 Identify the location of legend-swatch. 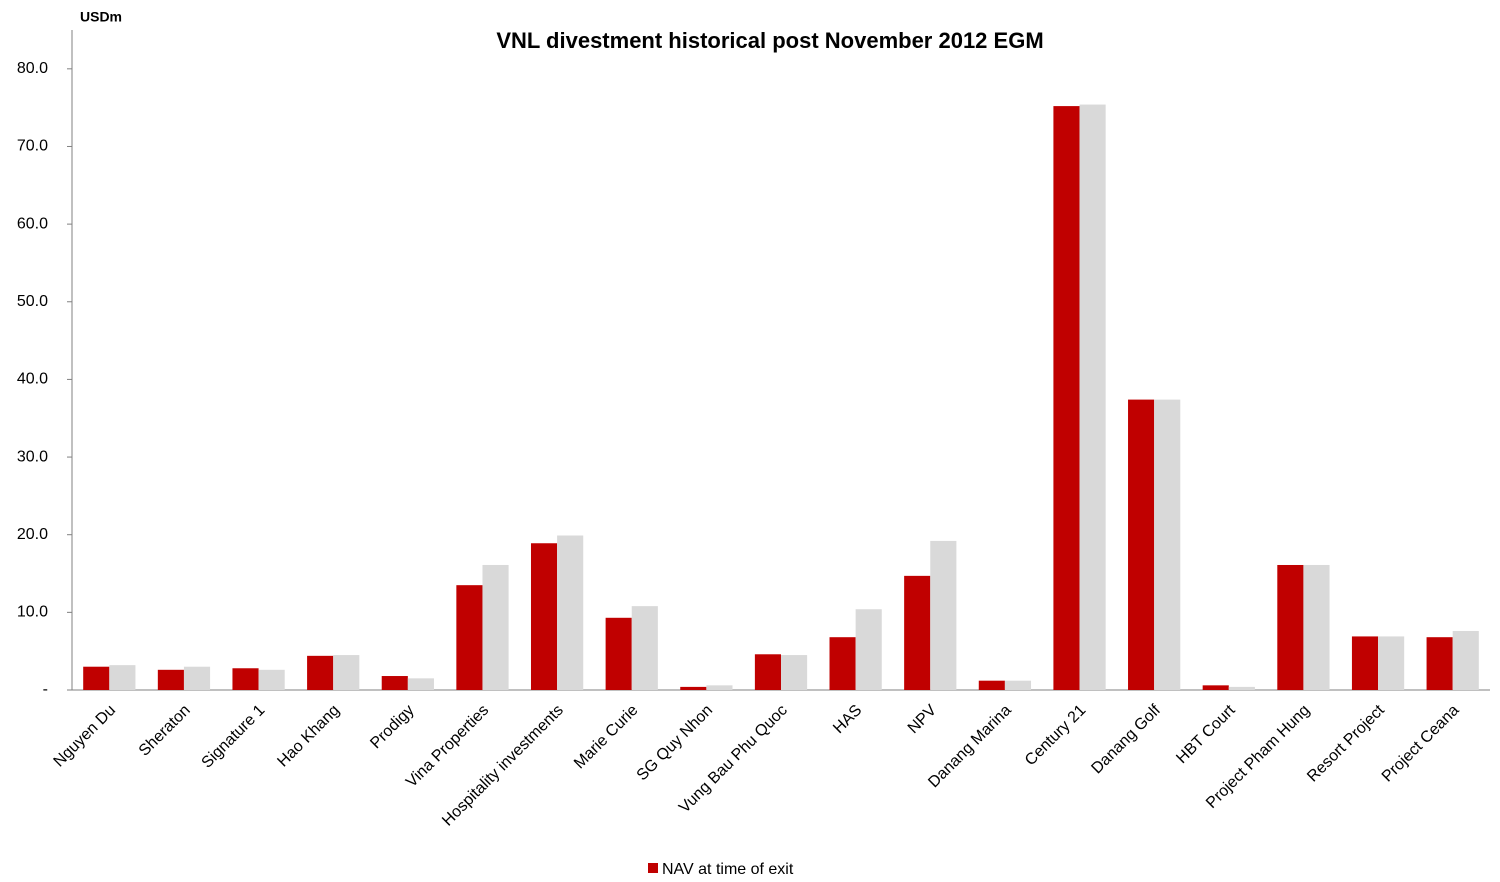
(653, 868).